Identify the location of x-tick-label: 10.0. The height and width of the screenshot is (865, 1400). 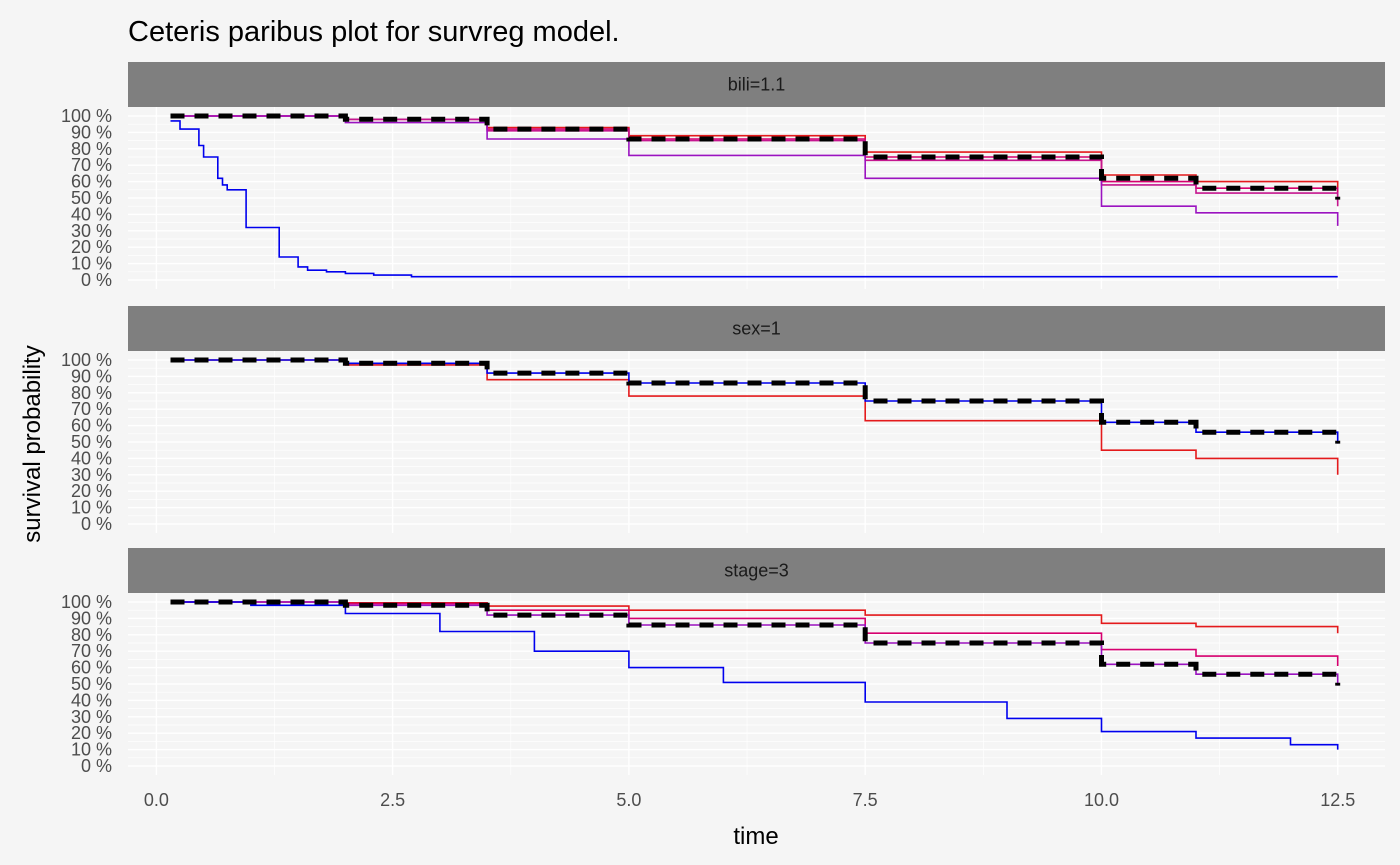
(1101, 800).